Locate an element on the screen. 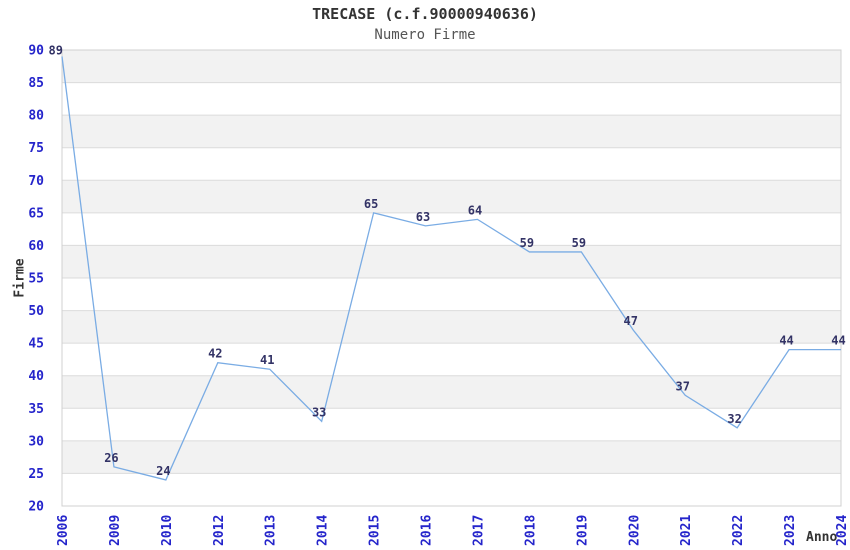 This screenshot has width=850, height=550. data-label: 63 is located at coordinates (423, 217).